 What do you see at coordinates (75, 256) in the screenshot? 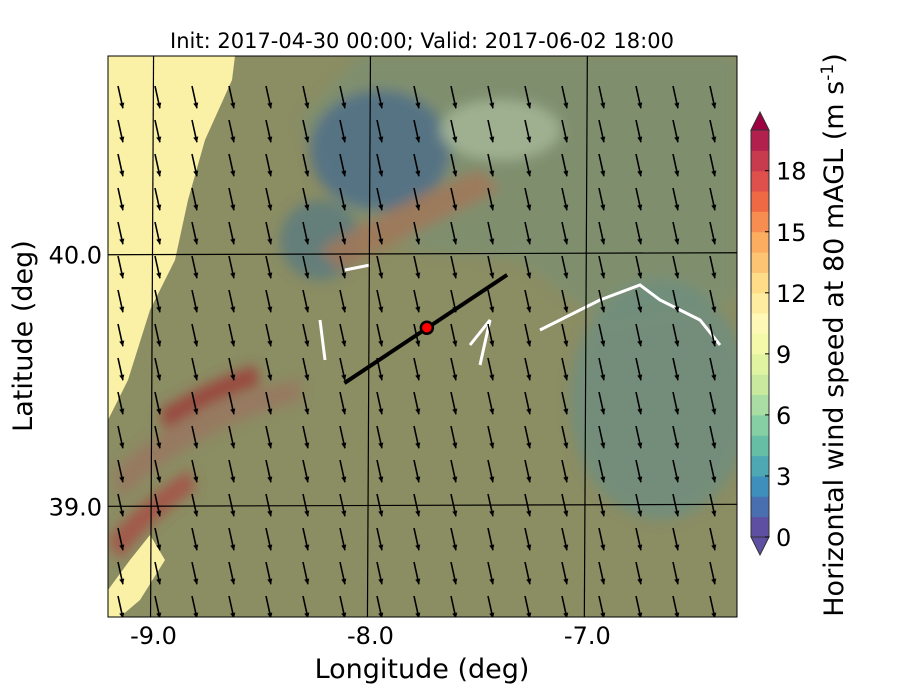
I see `y-tick-label: 40.0` at bounding box center [75, 256].